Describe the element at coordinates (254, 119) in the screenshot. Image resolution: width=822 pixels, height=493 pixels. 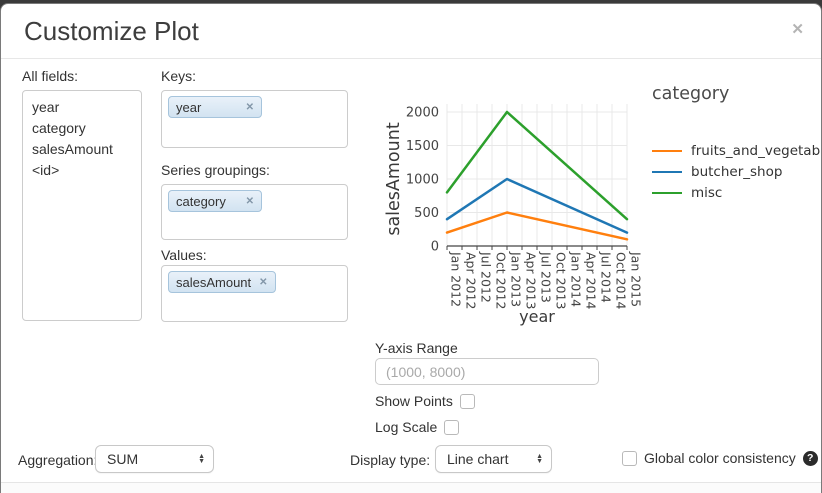
I see `keys-dropzone: year ✕` at that location.